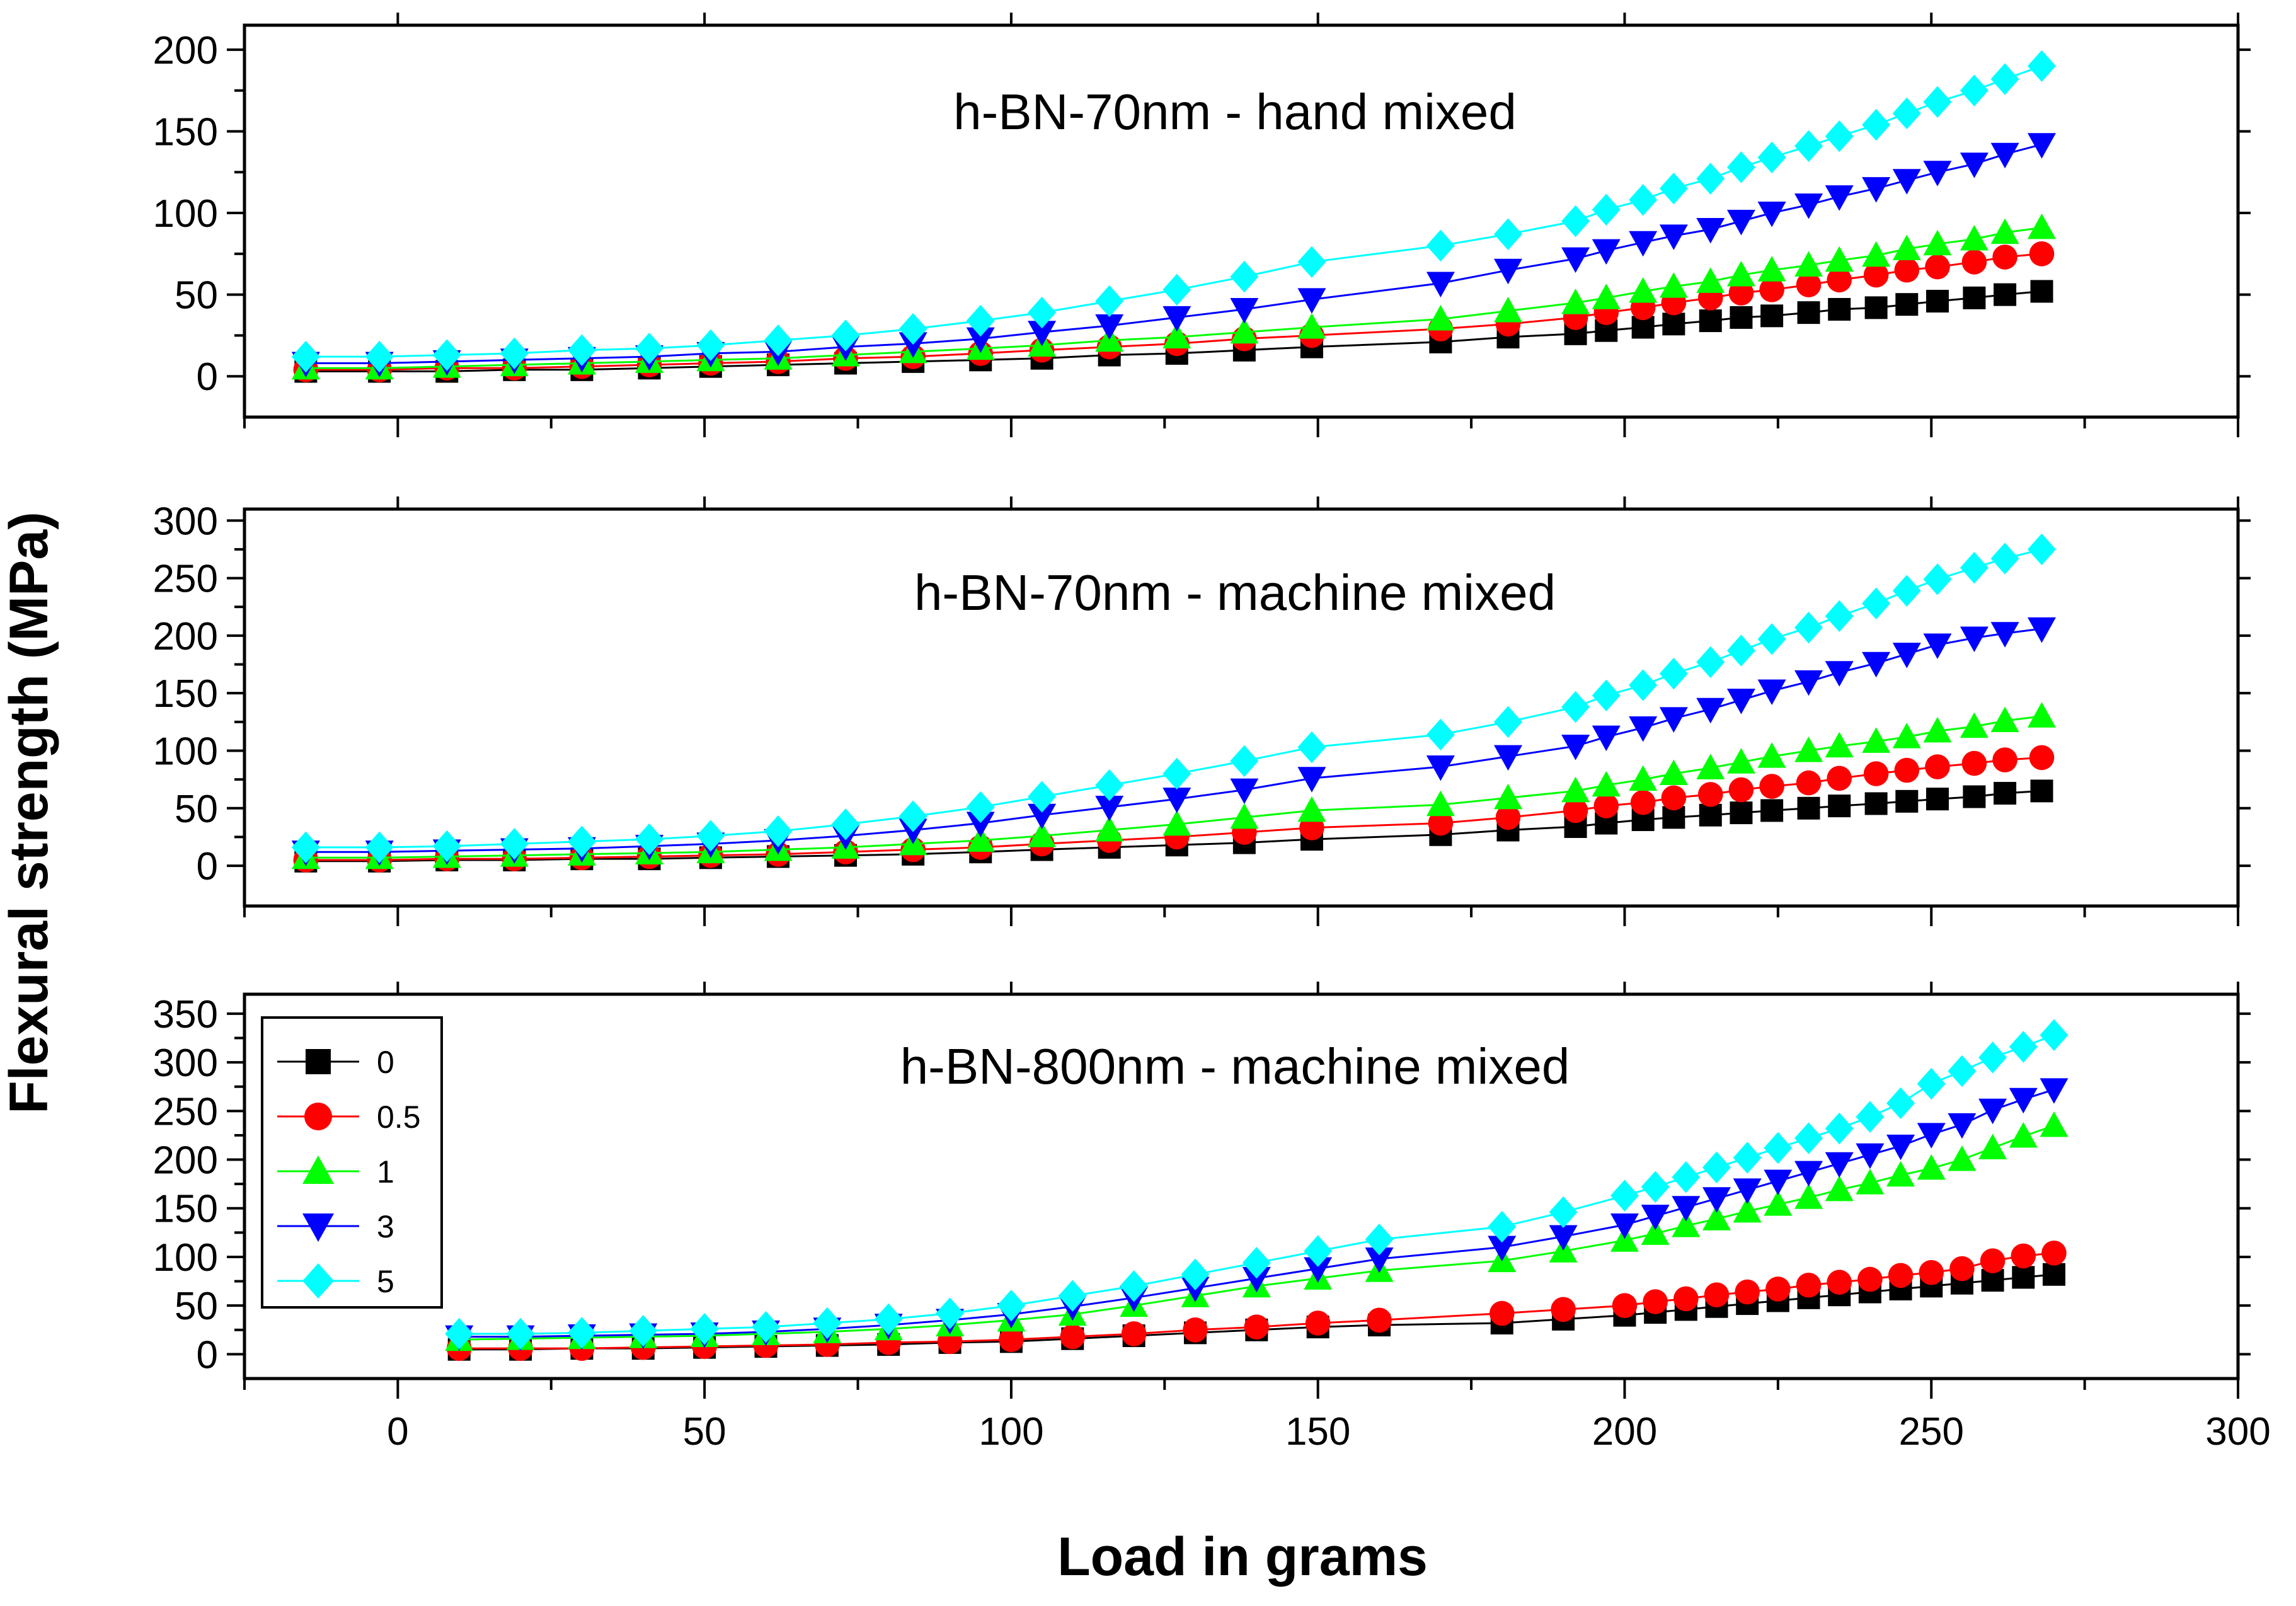 The image size is (2296, 1606). Describe the element at coordinates (185, 1209) in the screenshot. I see `y-tick-label: 150` at that location.